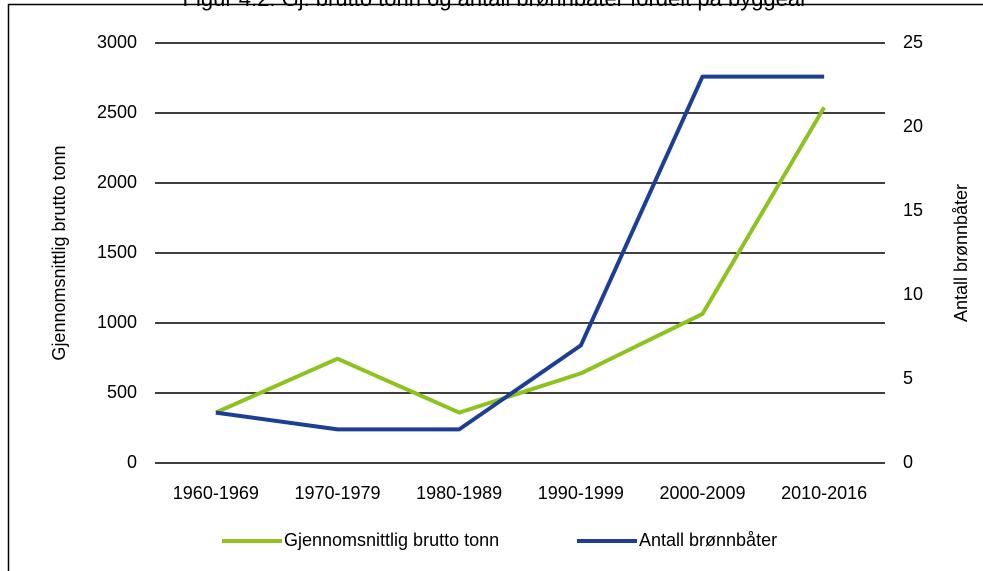 Image resolution: width=983 pixels, height=571 pixels. I want to click on x-tick-label: 2010-2016, so click(824, 493).